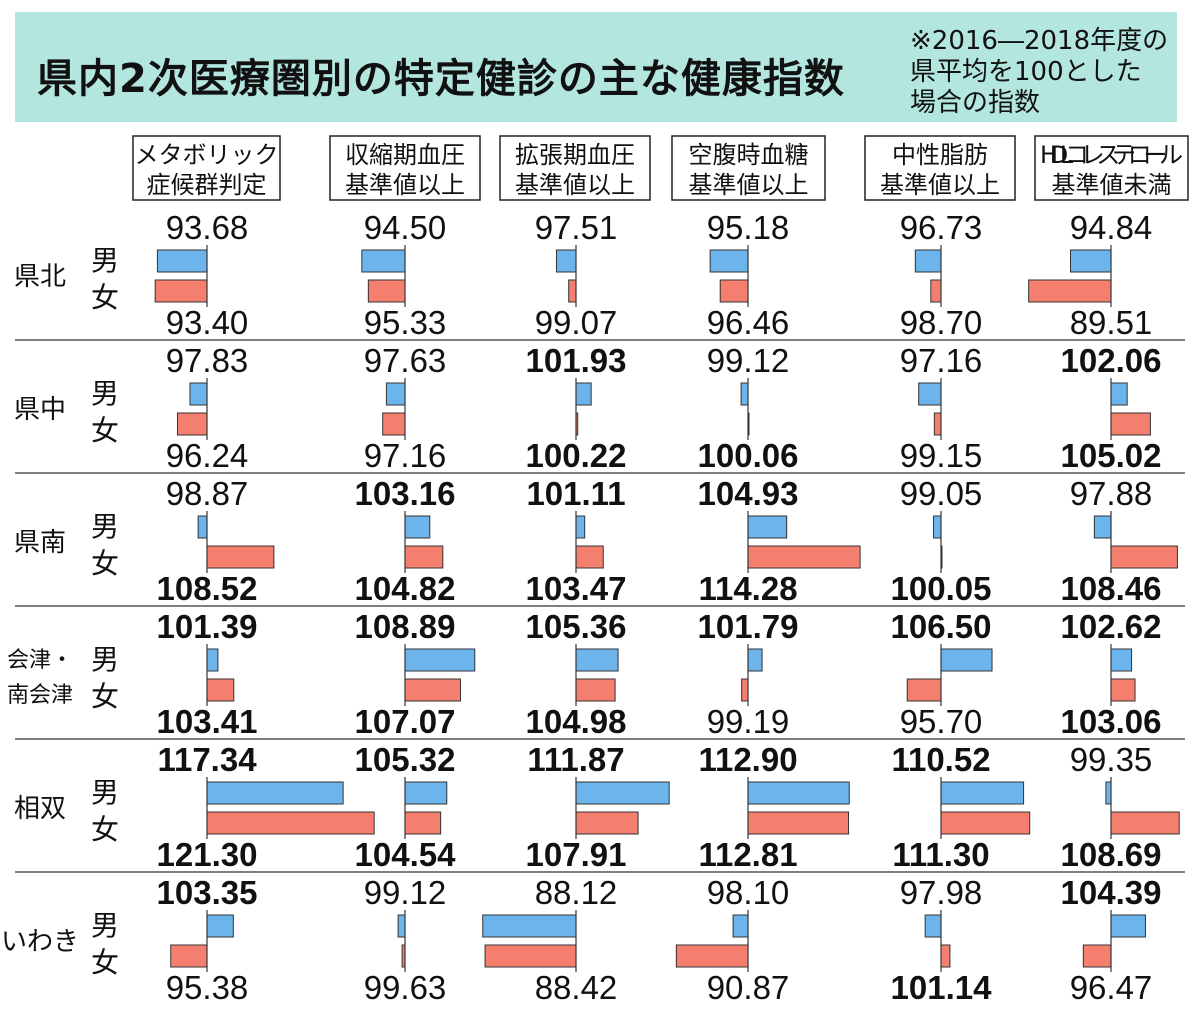 Image resolution: width=1200 pixels, height=1011 pixels. Describe the element at coordinates (748, 493) in the screenshot. I see `male-value-label: 104.93` at that location.